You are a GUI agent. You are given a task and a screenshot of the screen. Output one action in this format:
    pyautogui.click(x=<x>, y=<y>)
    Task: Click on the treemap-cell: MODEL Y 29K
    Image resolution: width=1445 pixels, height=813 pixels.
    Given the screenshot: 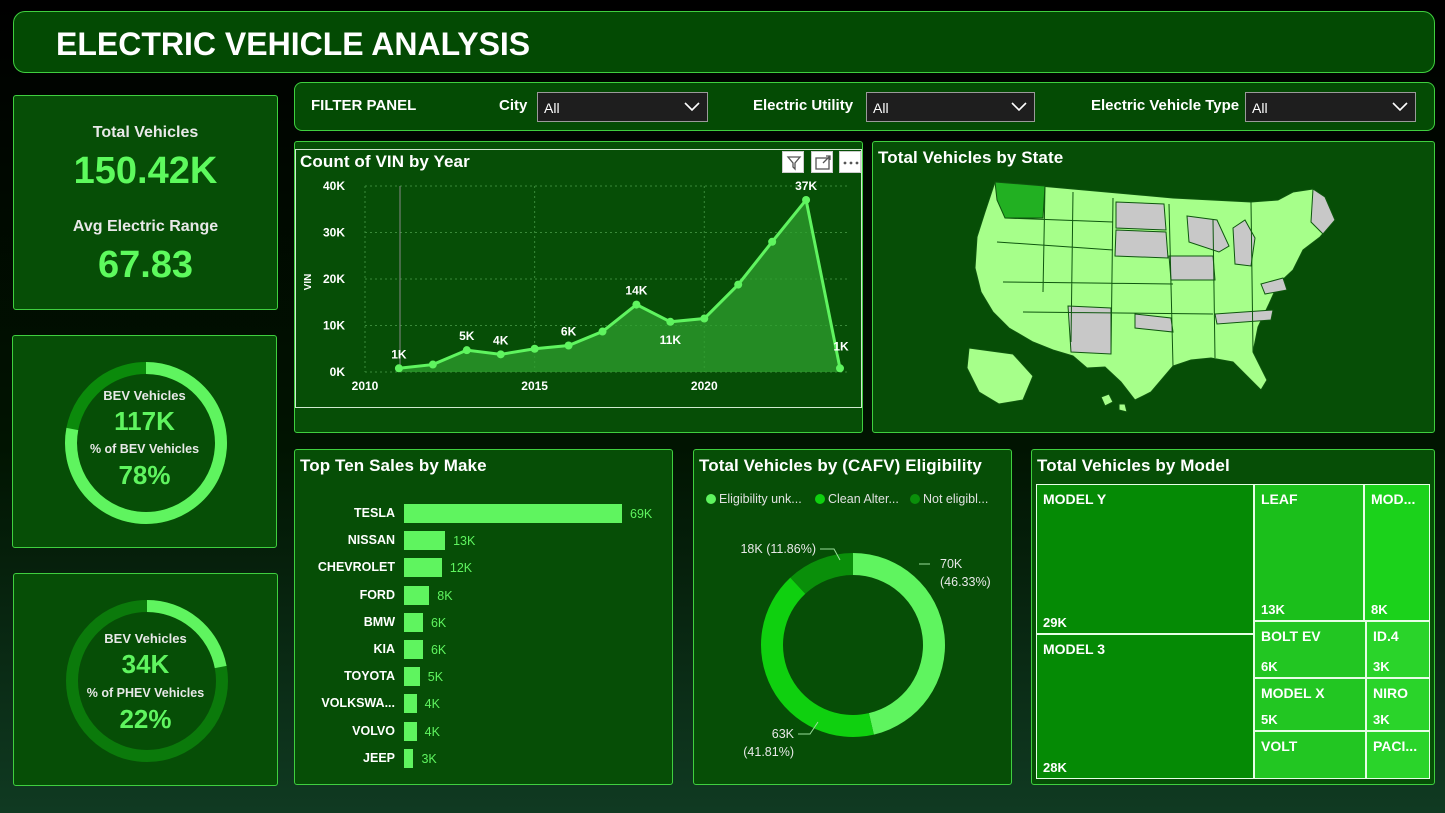 What is the action you would take?
    pyautogui.click(x=1145, y=559)
    